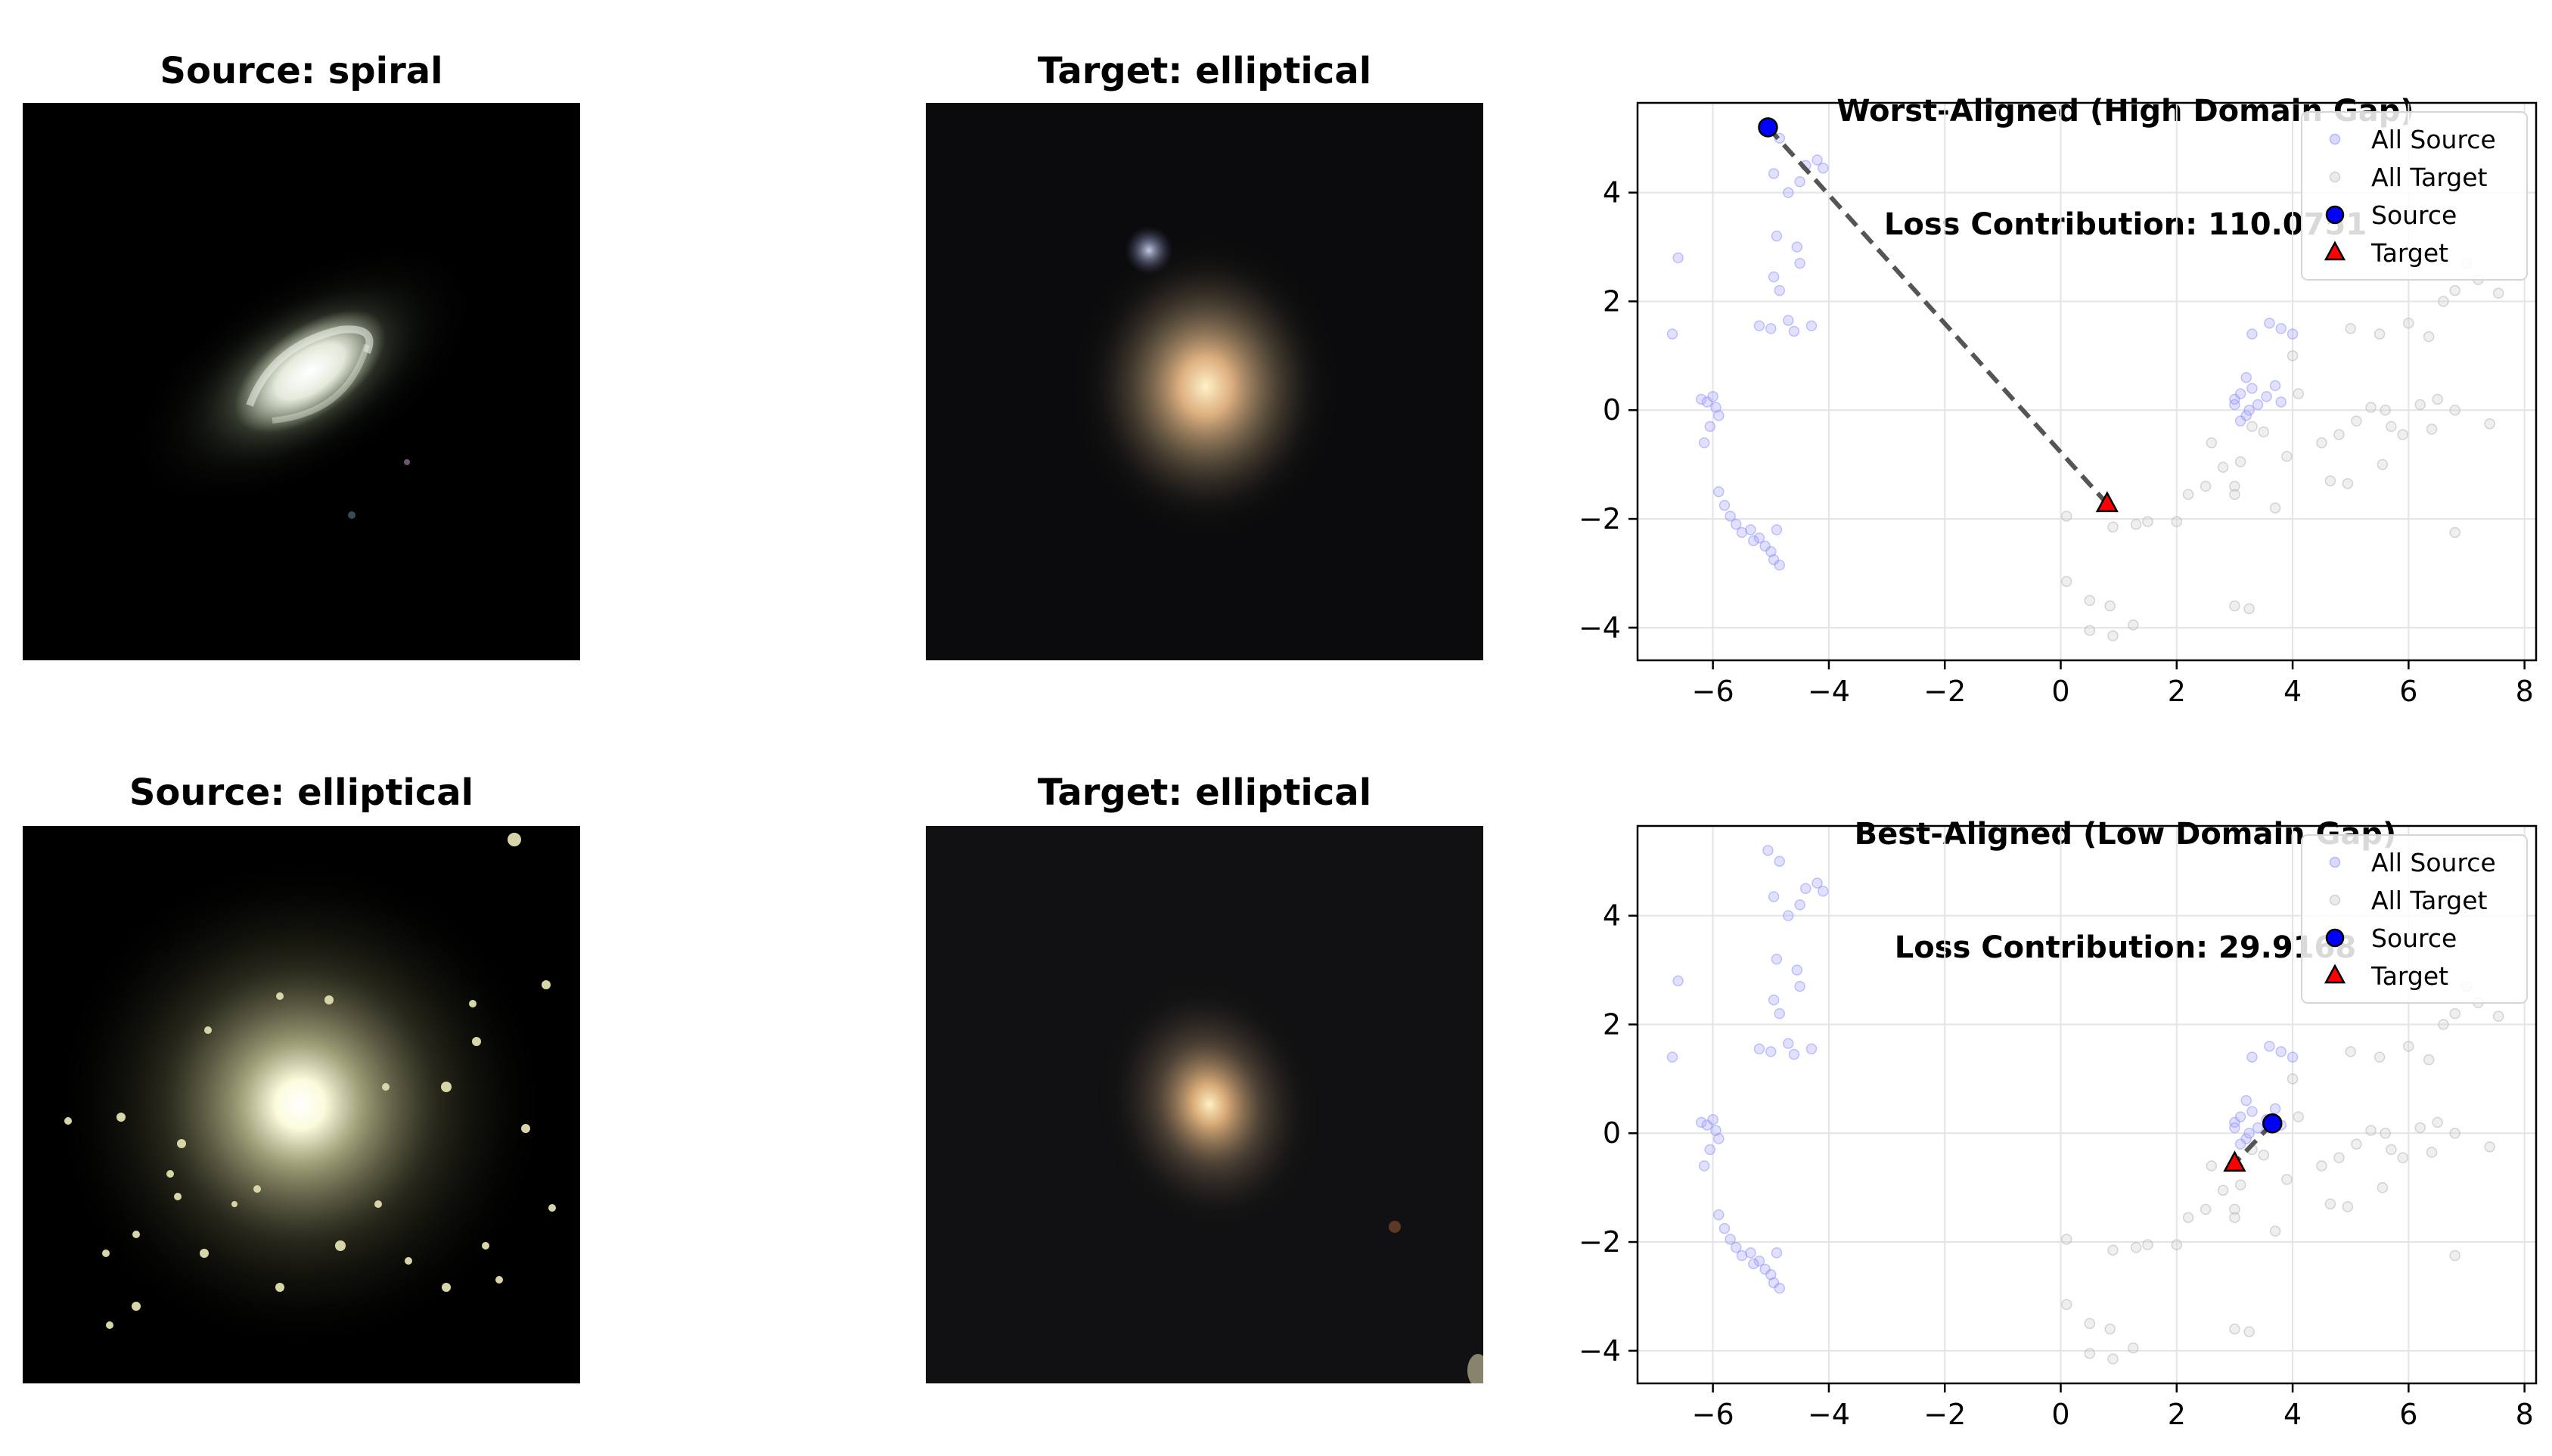  Describe the element at coordinates (301, 381) in the screenshot. I see `galaxy-image-source-spiral` at that location.